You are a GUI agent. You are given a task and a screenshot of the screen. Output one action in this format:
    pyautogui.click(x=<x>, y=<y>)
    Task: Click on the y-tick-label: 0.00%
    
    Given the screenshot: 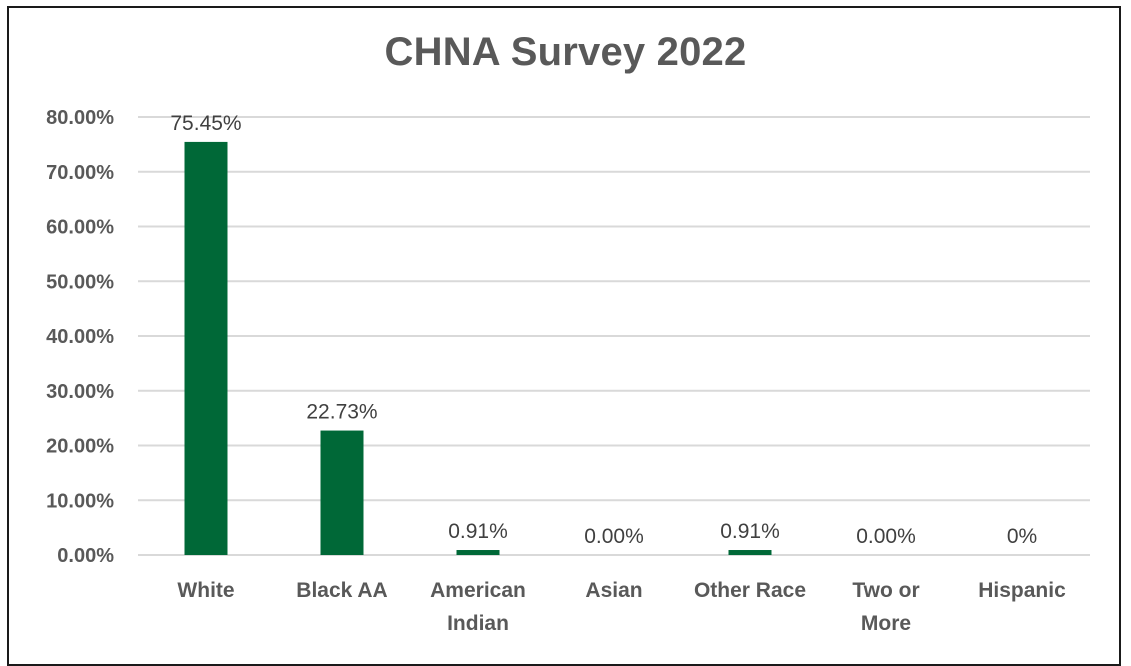 What is the action you would take?
    pyautogui.click(x=85, y=556)
    